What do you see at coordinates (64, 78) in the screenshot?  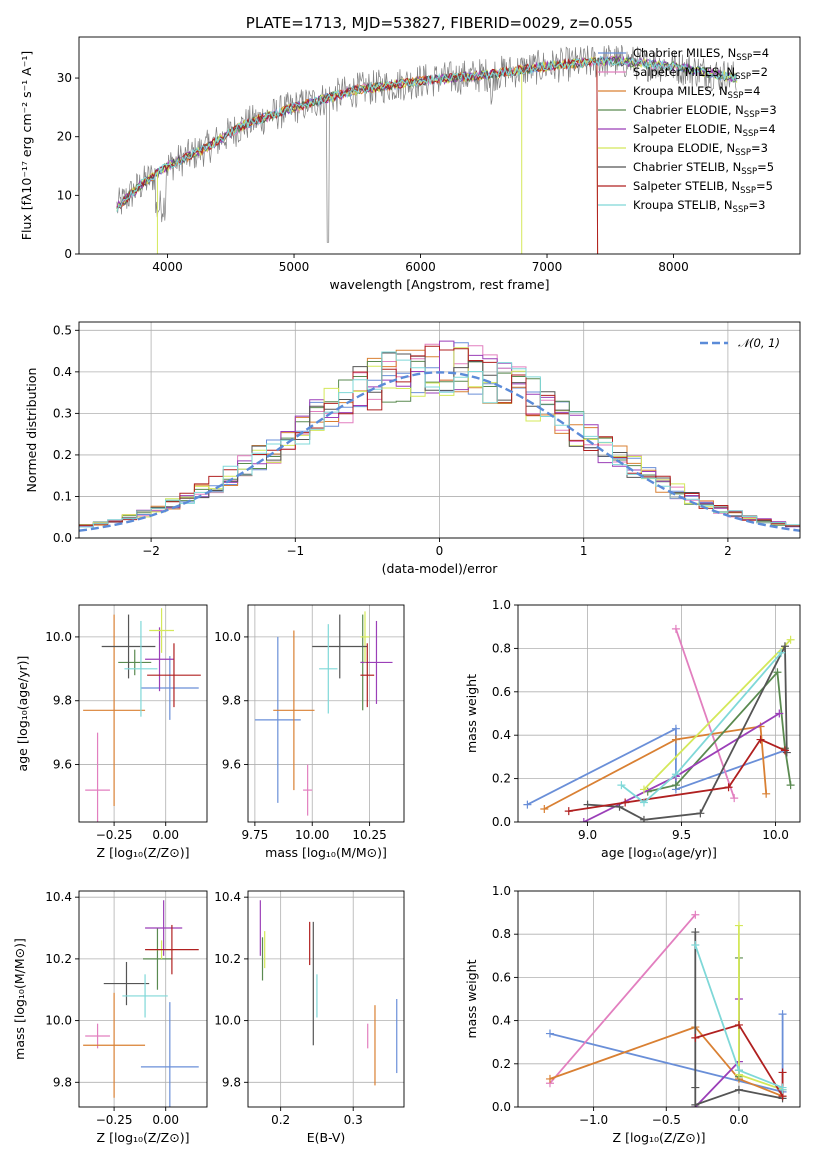 I see `y-tick-label: 30` at bounding box center [64, 78].